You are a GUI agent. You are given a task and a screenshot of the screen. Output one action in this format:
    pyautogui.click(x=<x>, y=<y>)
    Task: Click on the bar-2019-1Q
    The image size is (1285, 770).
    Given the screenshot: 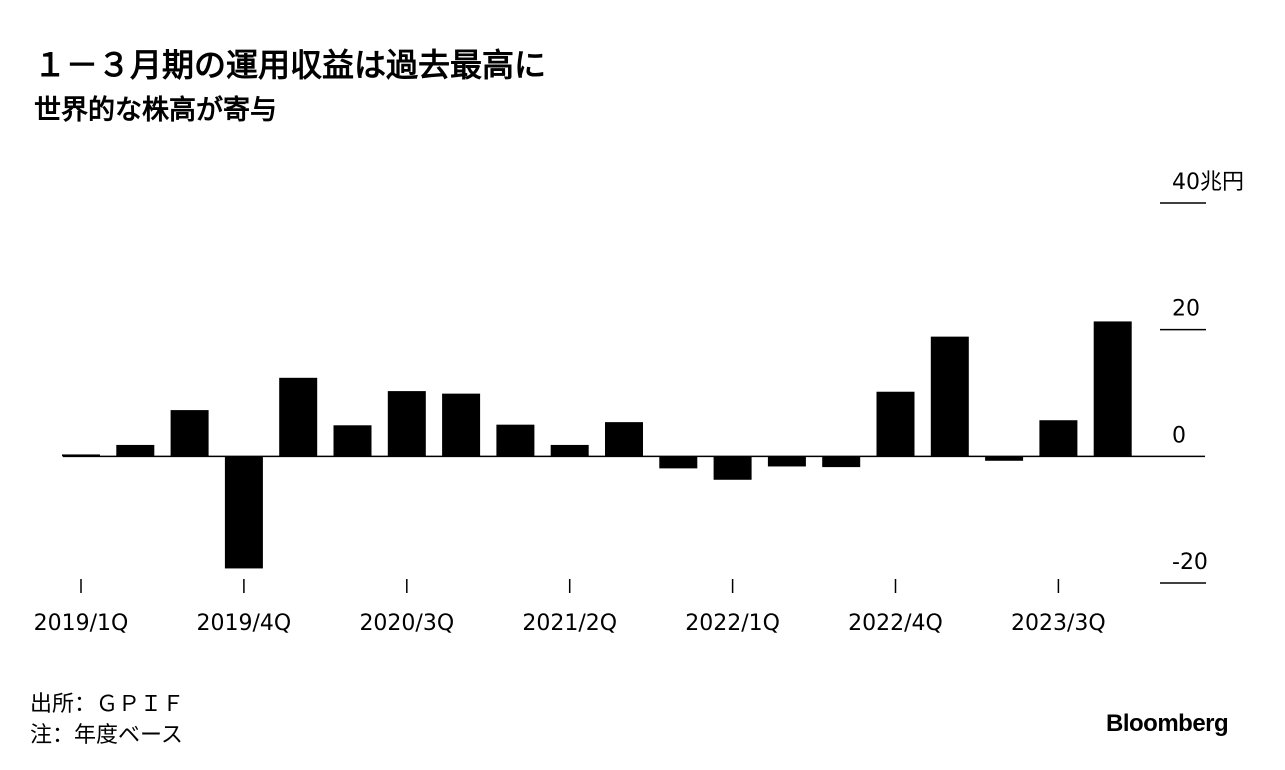 What is the action you would take?
    pyautogui.click(x=81, y=455)
    